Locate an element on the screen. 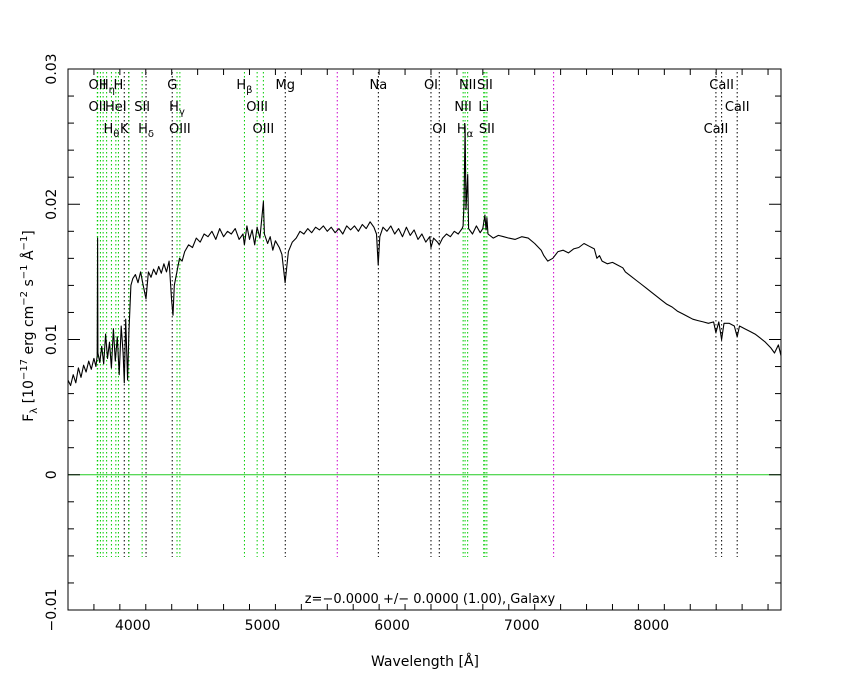 The width and height of the screenshot is (850, 680). spectral-line-label: Hα is located at coordinates (465, 131).